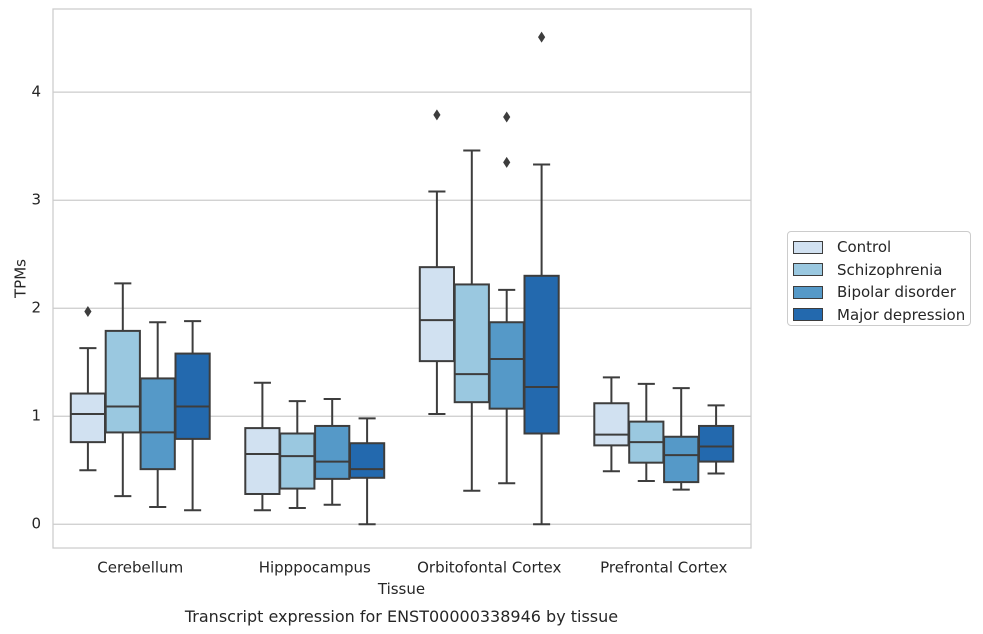 Image resolution: width=983 pixels, height=634 pixels. I want to click on x-tick-label: Cerebellum, so click(140, 568).